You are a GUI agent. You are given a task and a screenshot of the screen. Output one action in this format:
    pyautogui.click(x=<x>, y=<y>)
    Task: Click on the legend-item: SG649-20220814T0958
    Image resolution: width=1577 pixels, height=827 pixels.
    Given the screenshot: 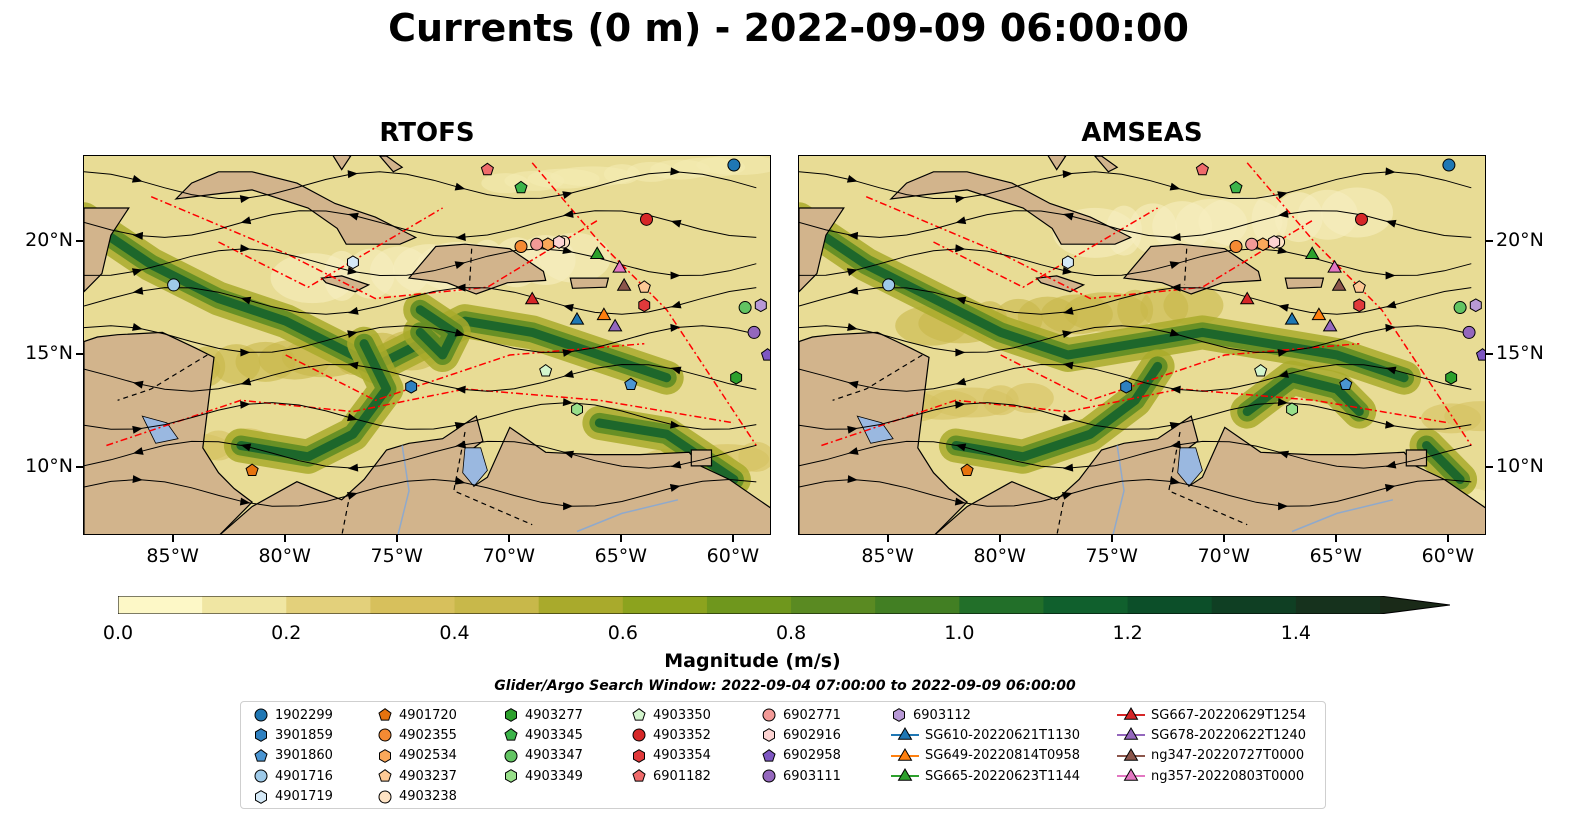 What is the action you would take?
    pyautogui.click(x=985, y=756)
    